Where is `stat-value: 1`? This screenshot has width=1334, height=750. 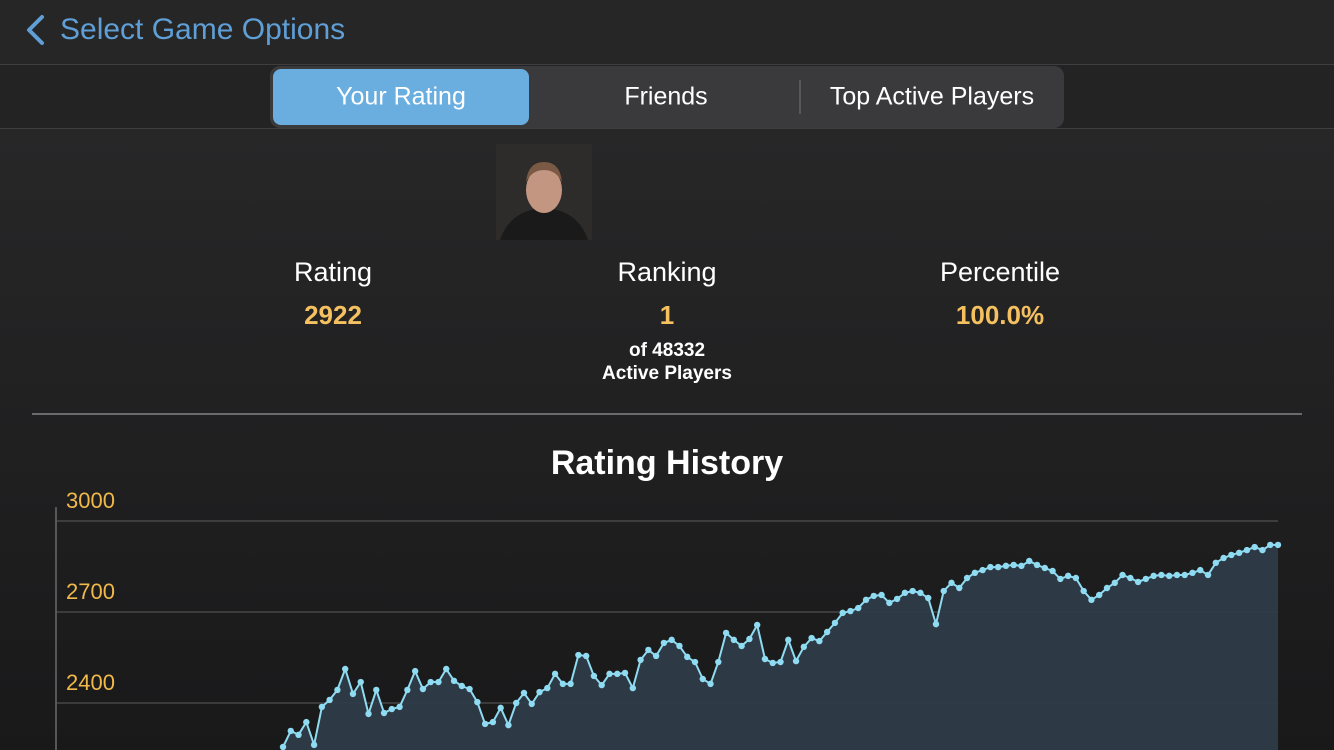
stat-value: 1 is located at coordinates (667, 315).